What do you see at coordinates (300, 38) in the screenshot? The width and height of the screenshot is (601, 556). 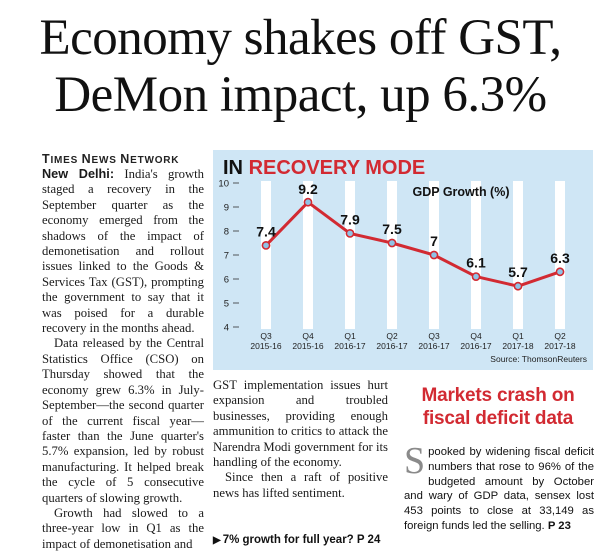 I see `headline-line-1: Economy shakes off GST,` at bounding box center [300, 38].